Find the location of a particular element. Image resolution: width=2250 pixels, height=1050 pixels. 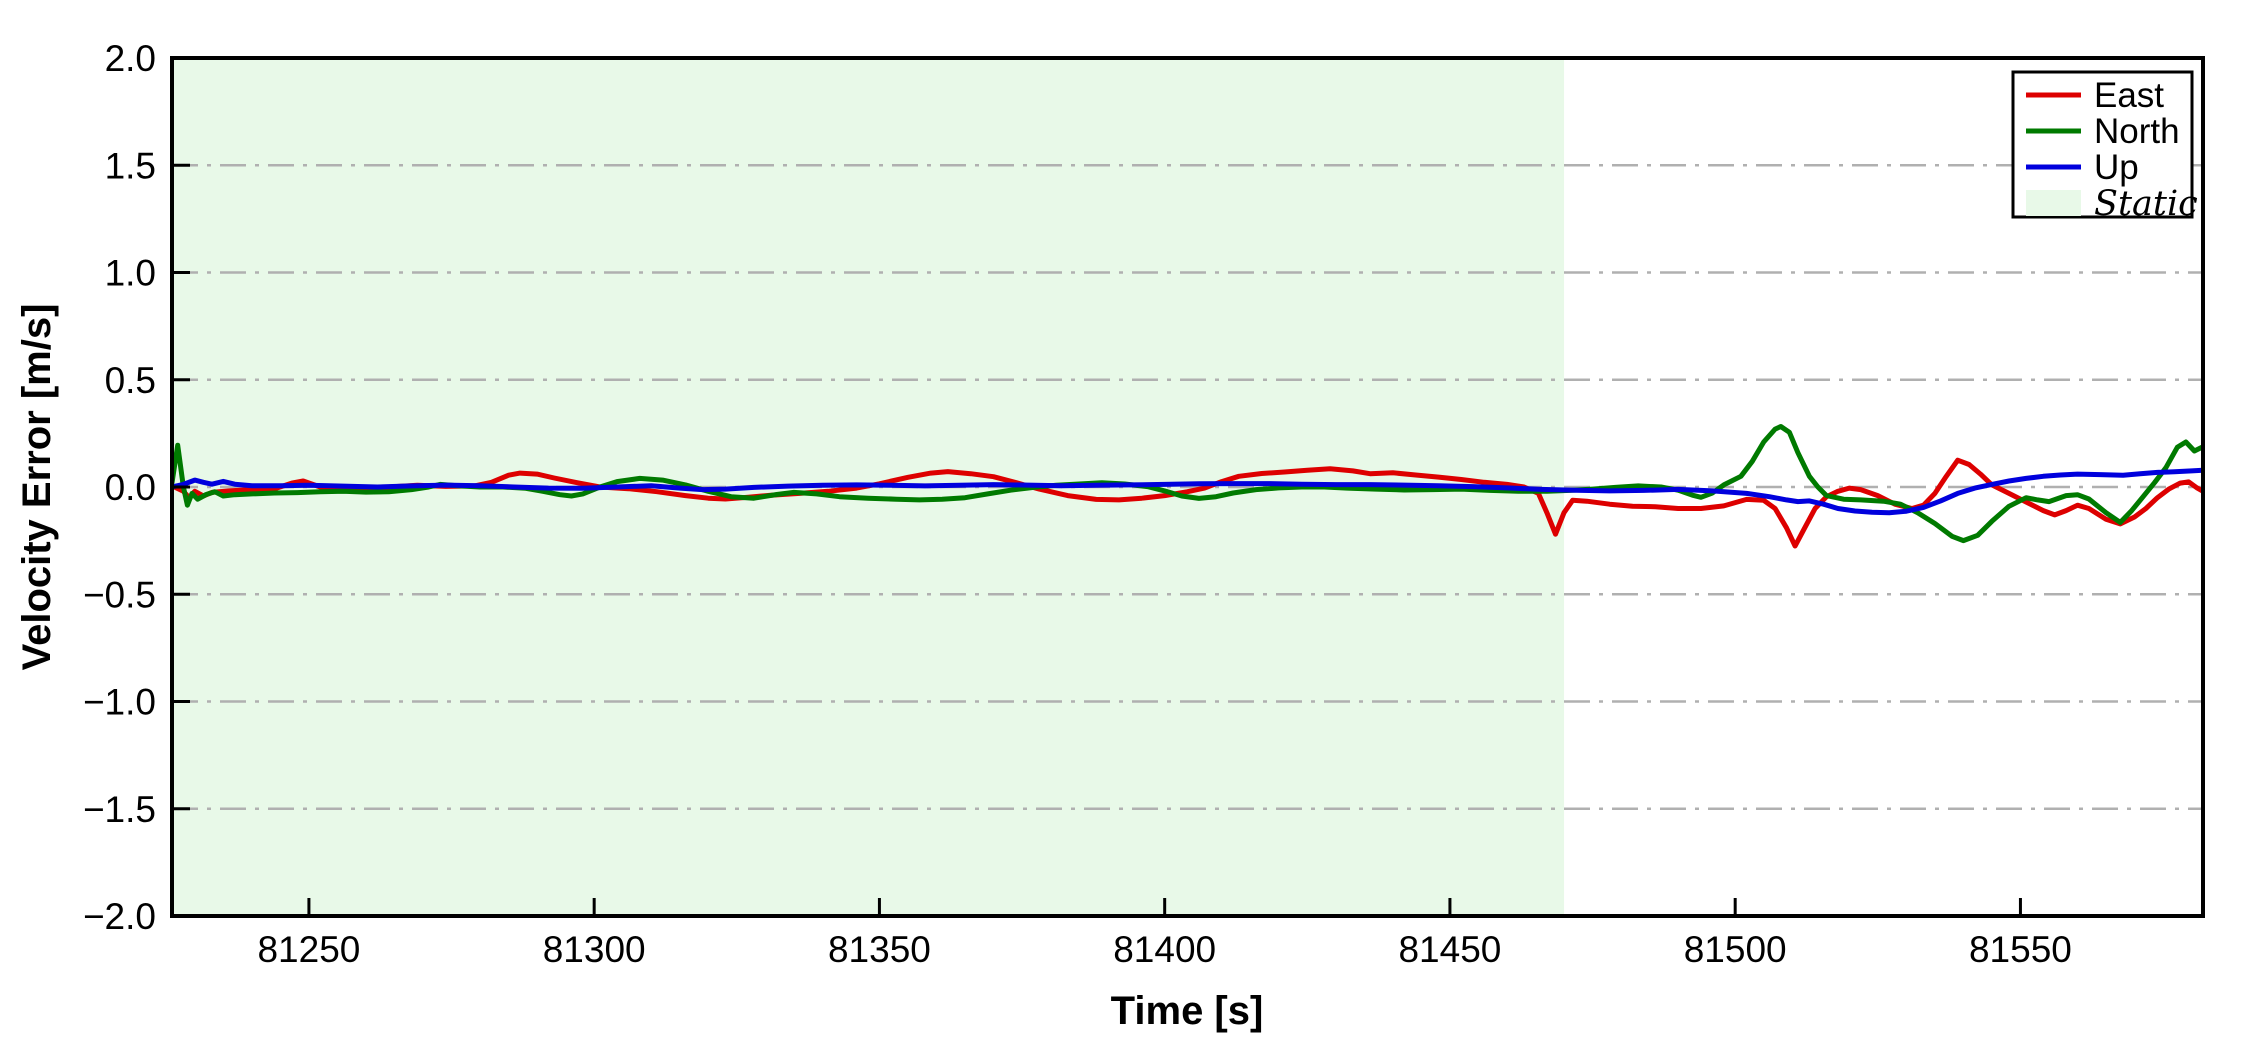

x-tick-label: 81250 is located at coordinates (308, 949).